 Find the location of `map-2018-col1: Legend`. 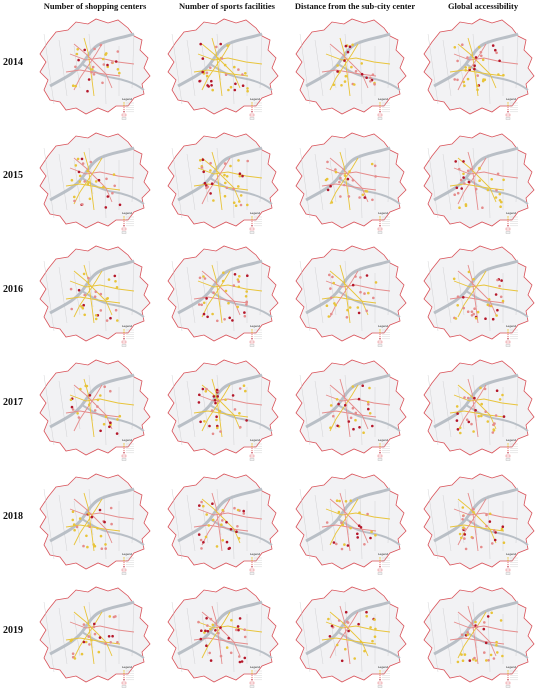

map-2018-col1: Legend is located at coordinates (95, 525).